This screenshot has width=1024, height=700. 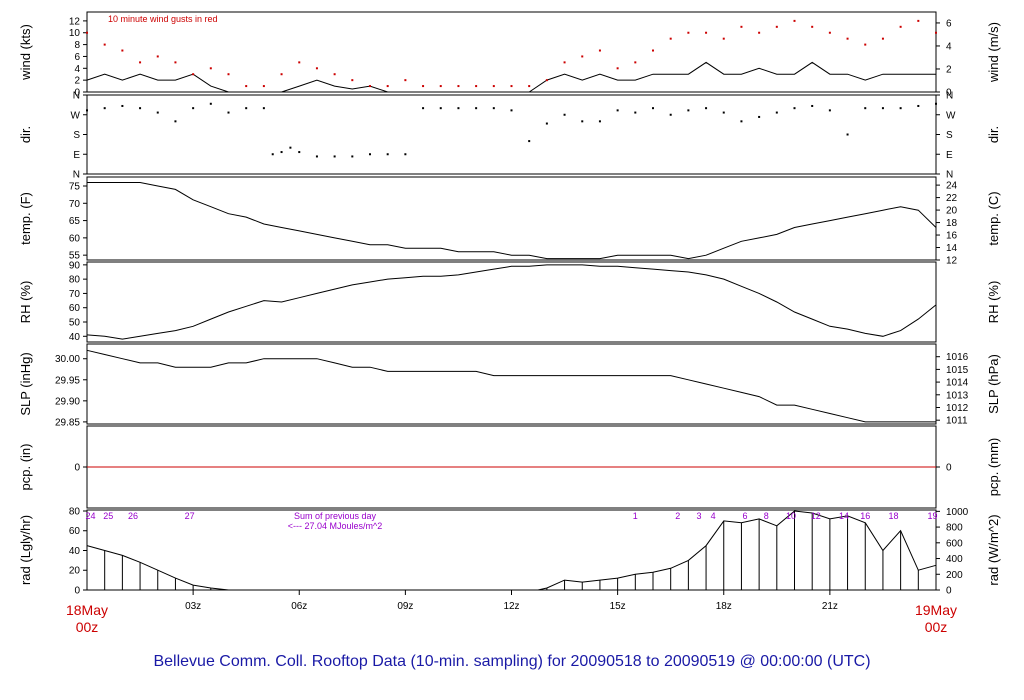 I want to click on rh-ytick-label: 90, so click(x=75, y=265).